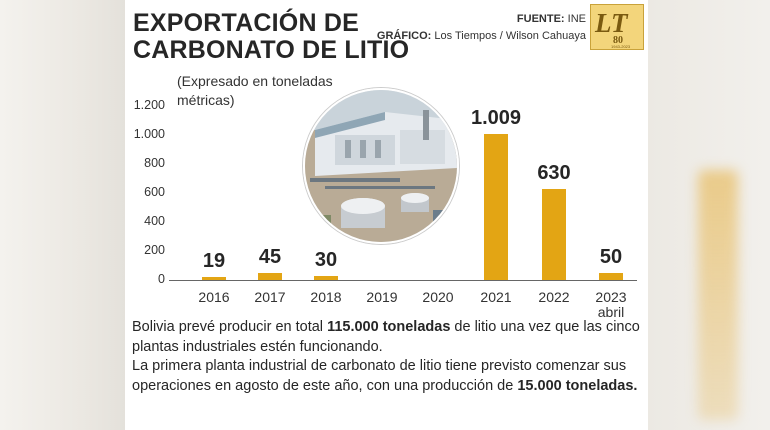  I want to click on bar-2016, so click(214, 278).